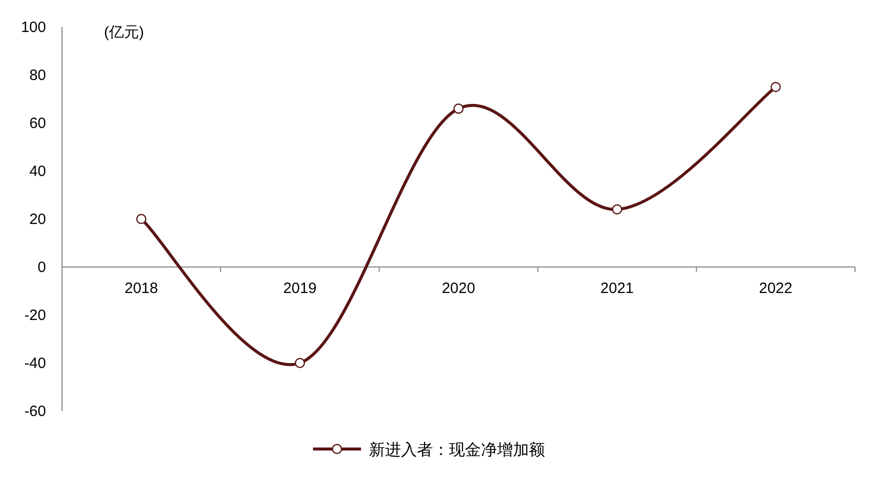 This screenshot has height=477, width=887. What do you see at coordinates (37, 171) in the screenshot?
I see `y-tick-label: 40` at bounding box center [37, 171].